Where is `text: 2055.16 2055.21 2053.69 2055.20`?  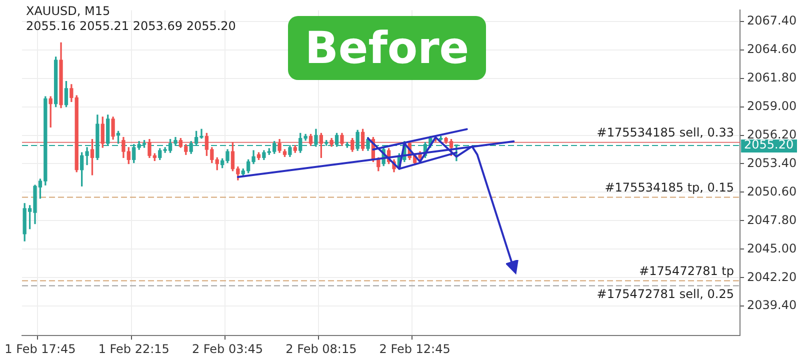 text: 2055.16 2055.21 2053.69 2055.20 is located at coordinates (131, 26).